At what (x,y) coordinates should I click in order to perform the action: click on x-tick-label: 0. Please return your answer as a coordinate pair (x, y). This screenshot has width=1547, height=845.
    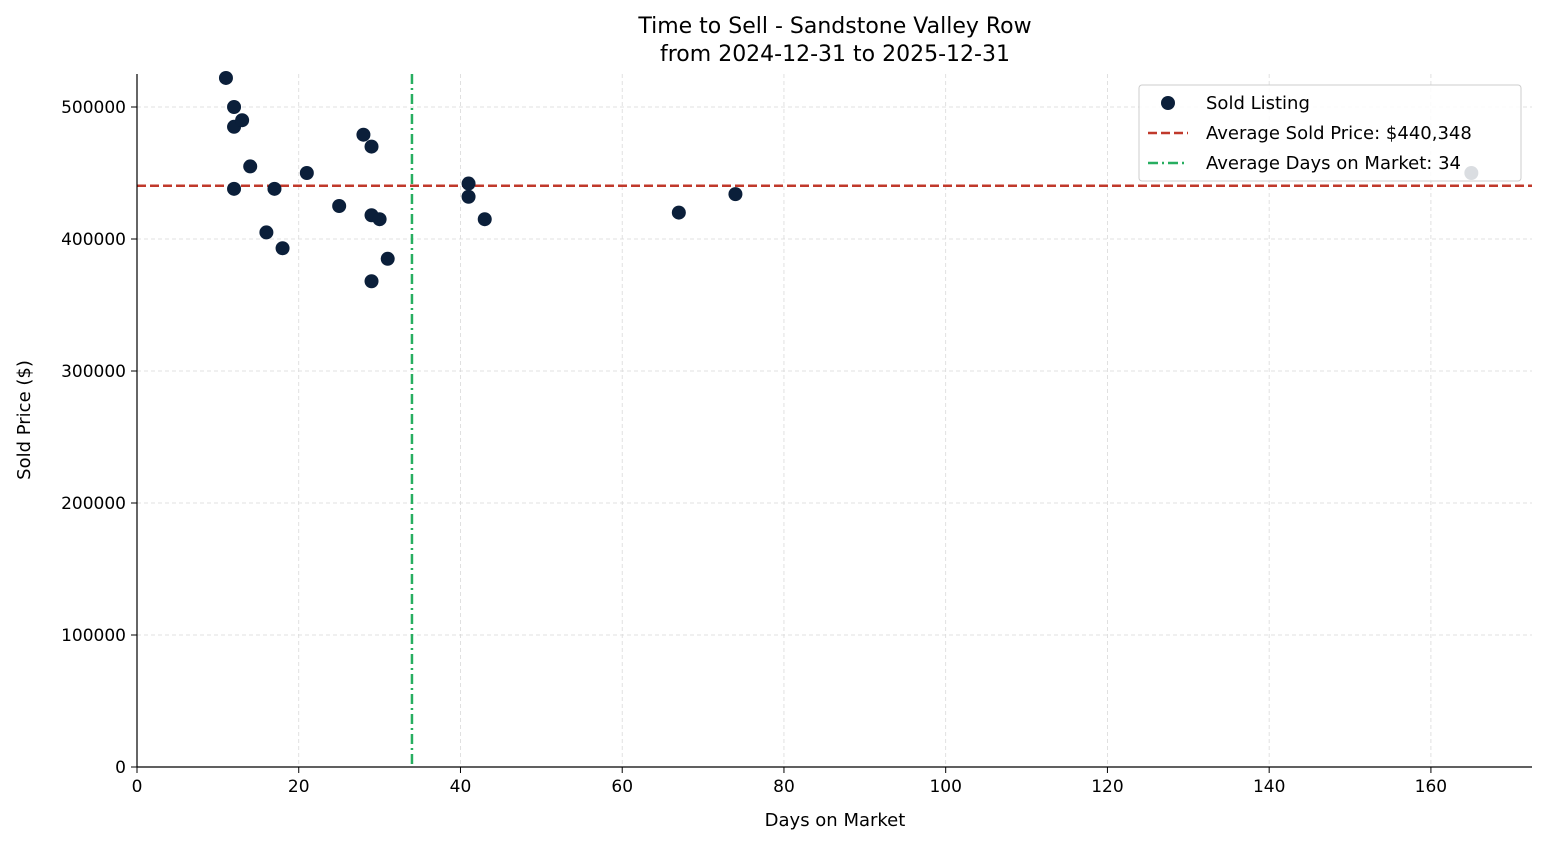
    Looking at the image, I should click on (137, 787).